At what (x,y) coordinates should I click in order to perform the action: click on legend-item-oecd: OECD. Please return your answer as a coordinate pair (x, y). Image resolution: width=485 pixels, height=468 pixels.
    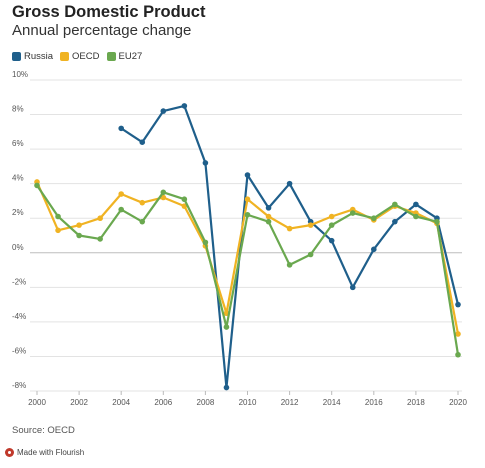
    Looking at the image, I should click on (80, 56).